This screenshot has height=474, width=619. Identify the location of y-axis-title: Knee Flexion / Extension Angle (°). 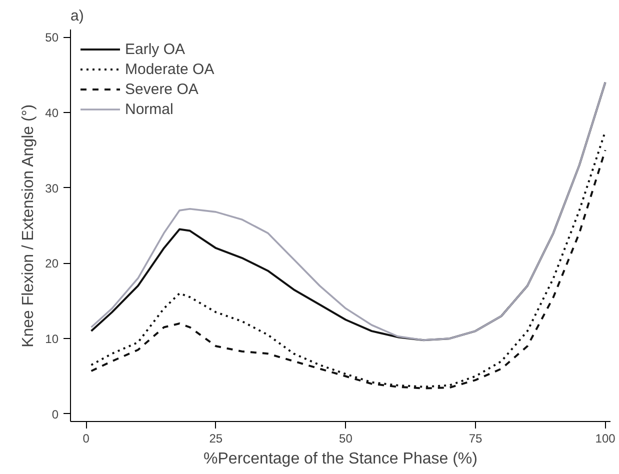
(29, 226).